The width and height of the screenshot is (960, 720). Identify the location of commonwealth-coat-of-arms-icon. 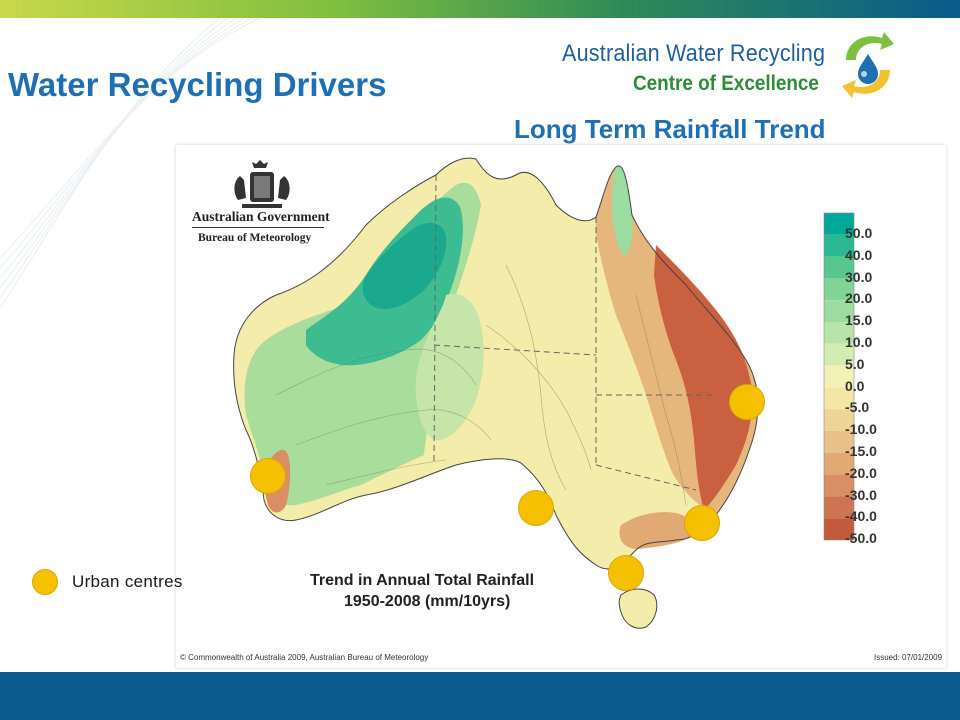
(262, 184).